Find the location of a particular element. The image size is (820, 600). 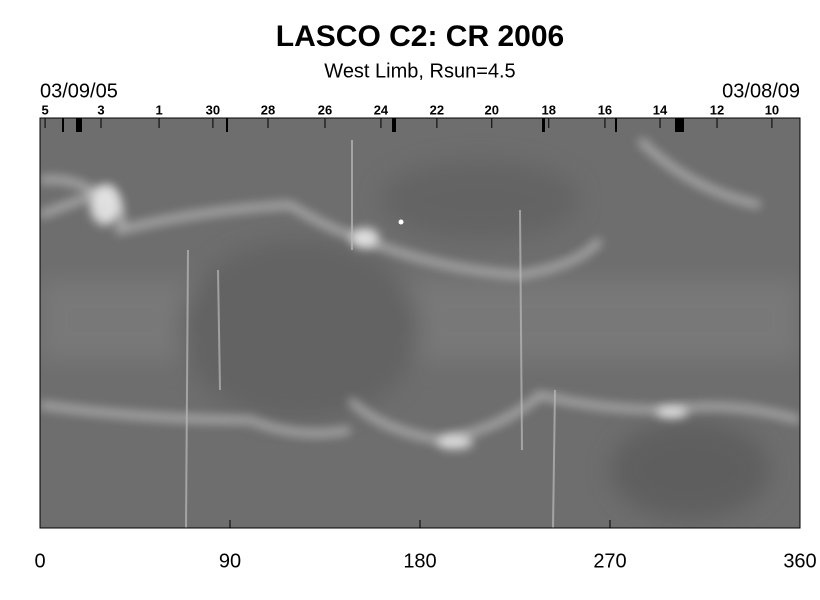

top-tick-label: 26 is located at coordinates (325, 109).